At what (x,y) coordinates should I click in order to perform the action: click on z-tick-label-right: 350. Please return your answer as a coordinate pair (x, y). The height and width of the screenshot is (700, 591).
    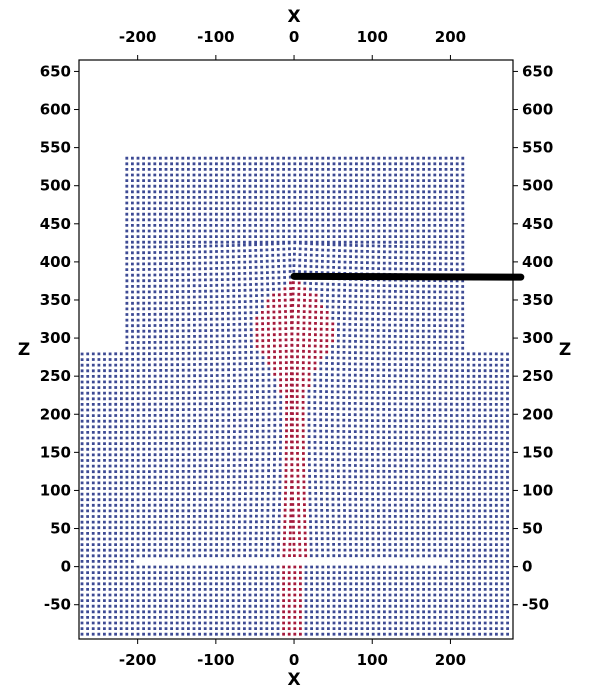
    Looking at the image, I should click on (537, 300).